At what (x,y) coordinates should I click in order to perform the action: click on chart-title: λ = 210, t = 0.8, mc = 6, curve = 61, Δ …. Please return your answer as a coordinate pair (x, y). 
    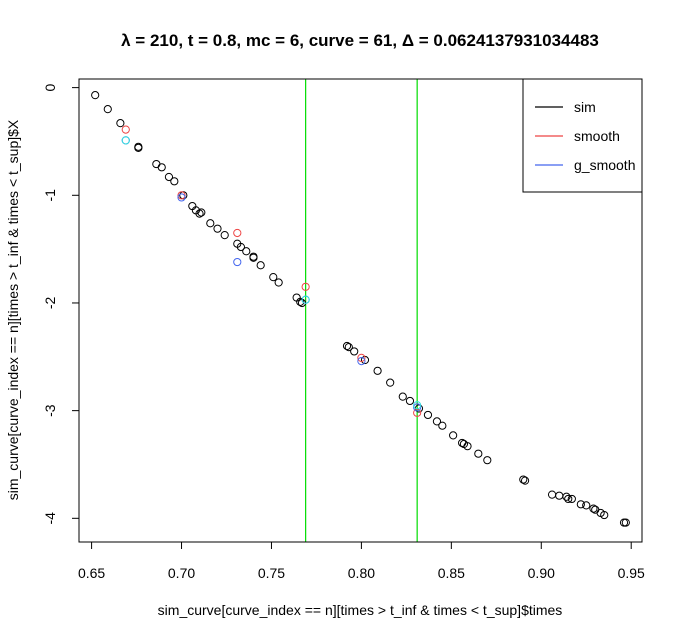
    Looking at the image, I should click on (360, 40).